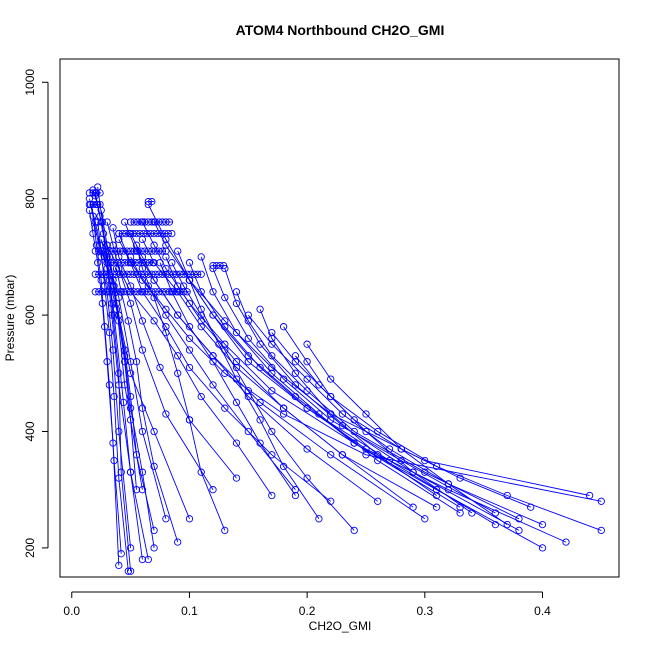 The height and width of the screenshot is (650, 650). I want to click on x-tick-label: 0.0, so click(71, 611).